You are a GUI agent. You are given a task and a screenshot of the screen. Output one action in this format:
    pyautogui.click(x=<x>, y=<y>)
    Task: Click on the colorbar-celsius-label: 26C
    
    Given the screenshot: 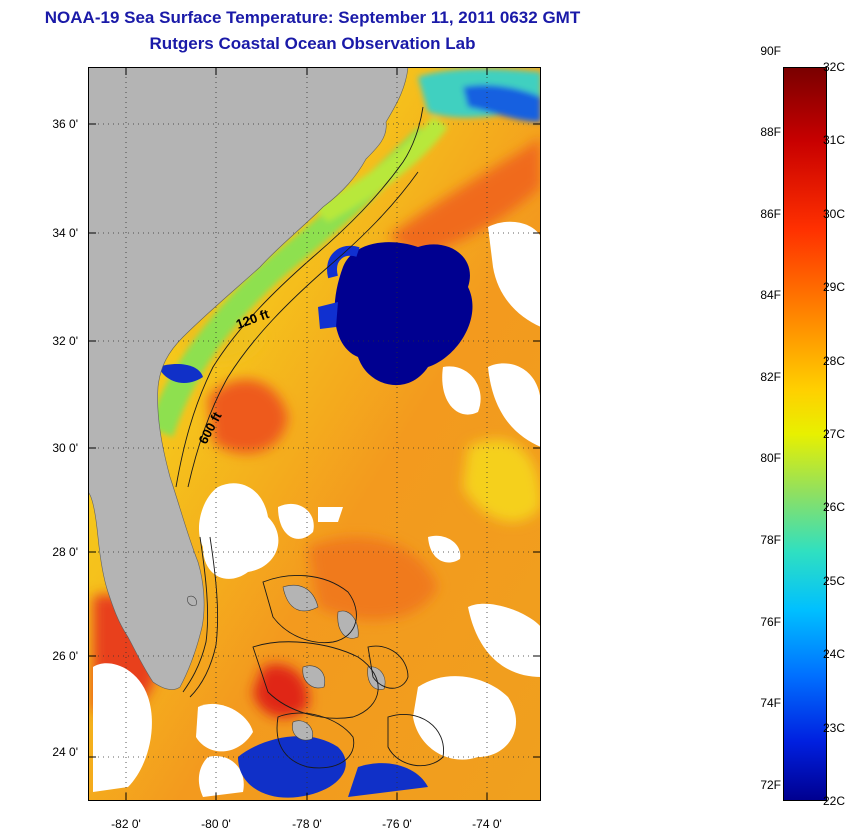 What is the action you would take?
    pyautogui.click(x=834, y=507)
    